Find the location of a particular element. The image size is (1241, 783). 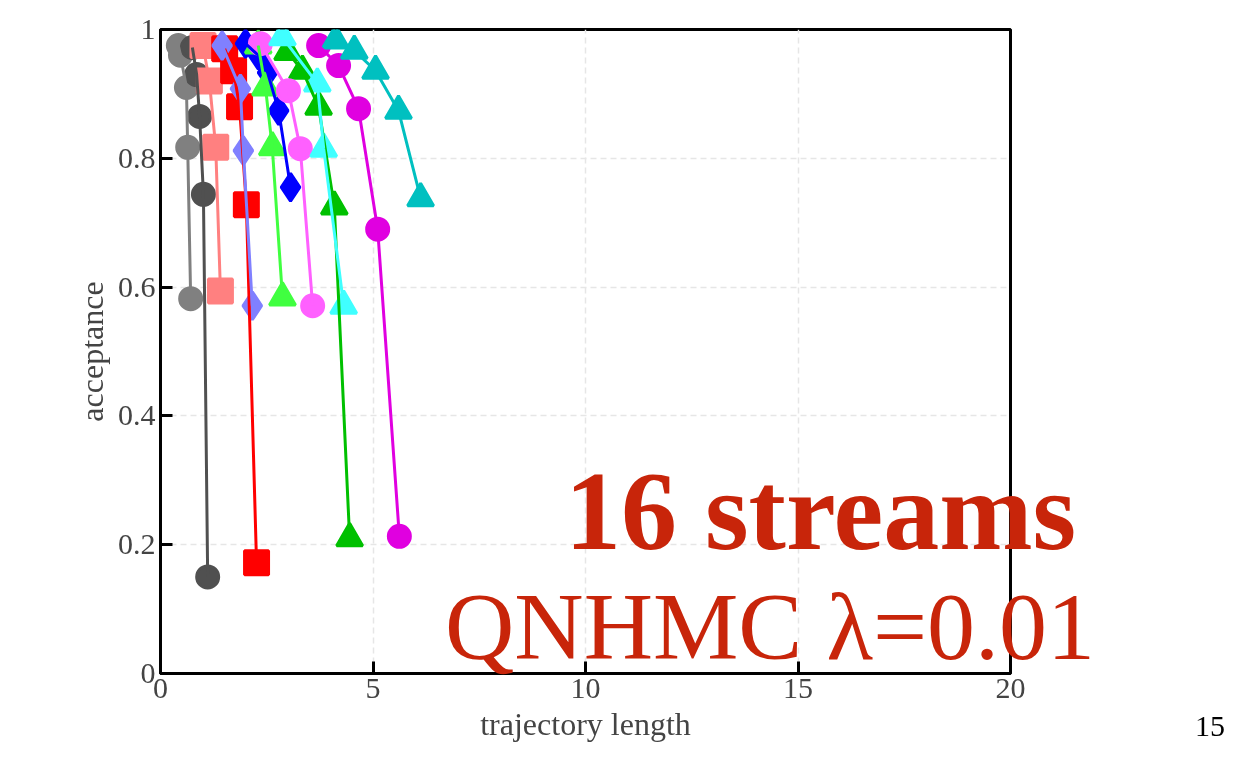

y-axis-title: acceptance is located at coordinates (92, 351).